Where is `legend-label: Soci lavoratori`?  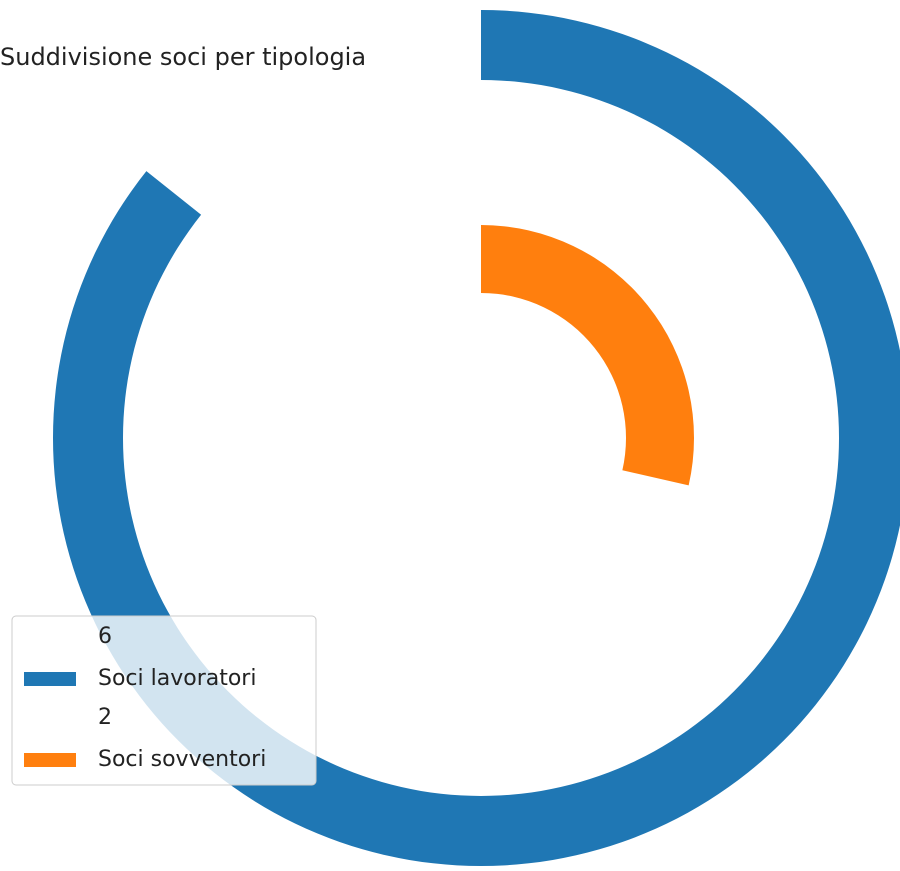 legend-label: Soci lavoratori is located at coordinates (177, 678).